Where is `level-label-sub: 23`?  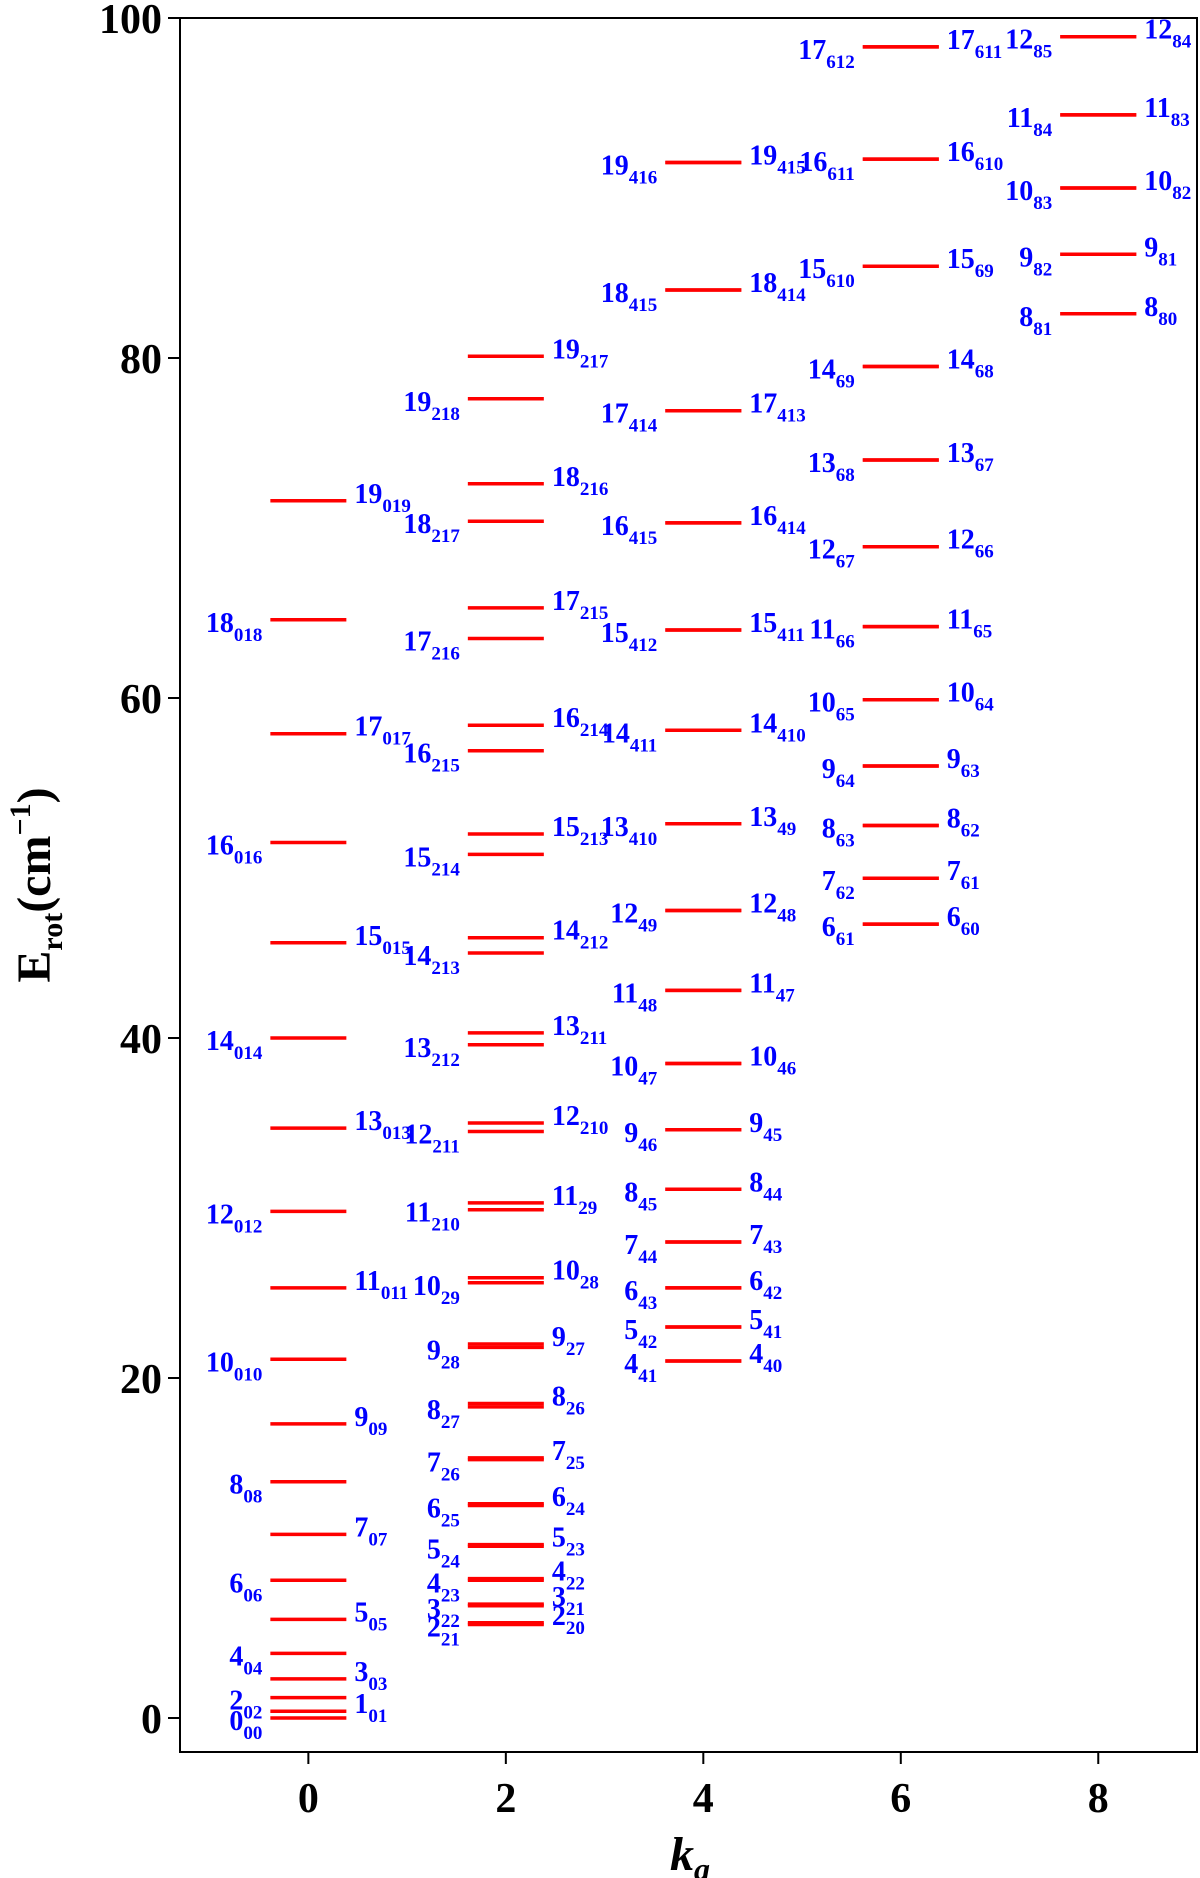 level-label-sub: 23 is located at coordinates (450, 1595).